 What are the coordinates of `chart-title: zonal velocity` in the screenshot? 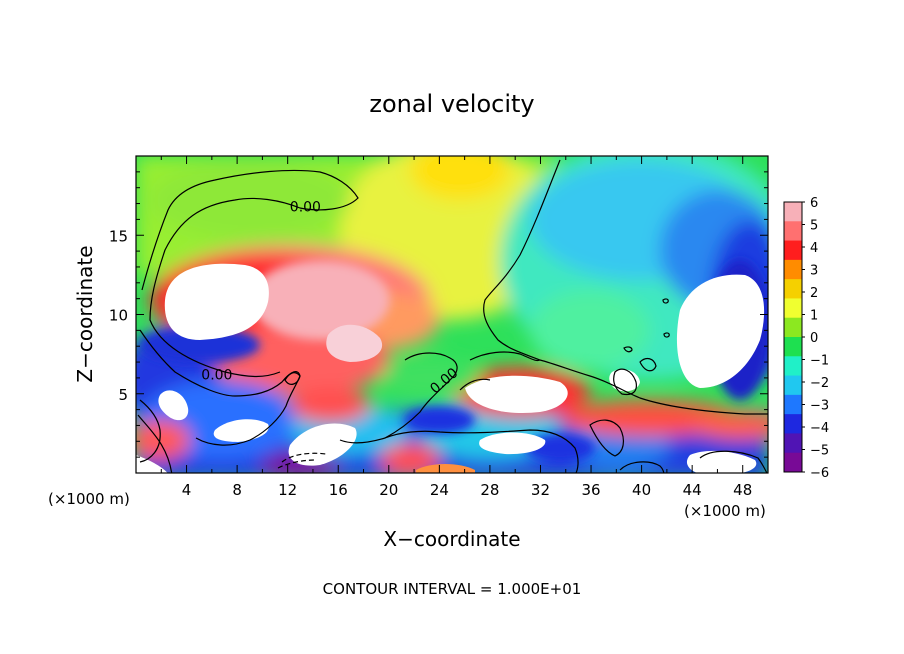 It's located at (451, 104).